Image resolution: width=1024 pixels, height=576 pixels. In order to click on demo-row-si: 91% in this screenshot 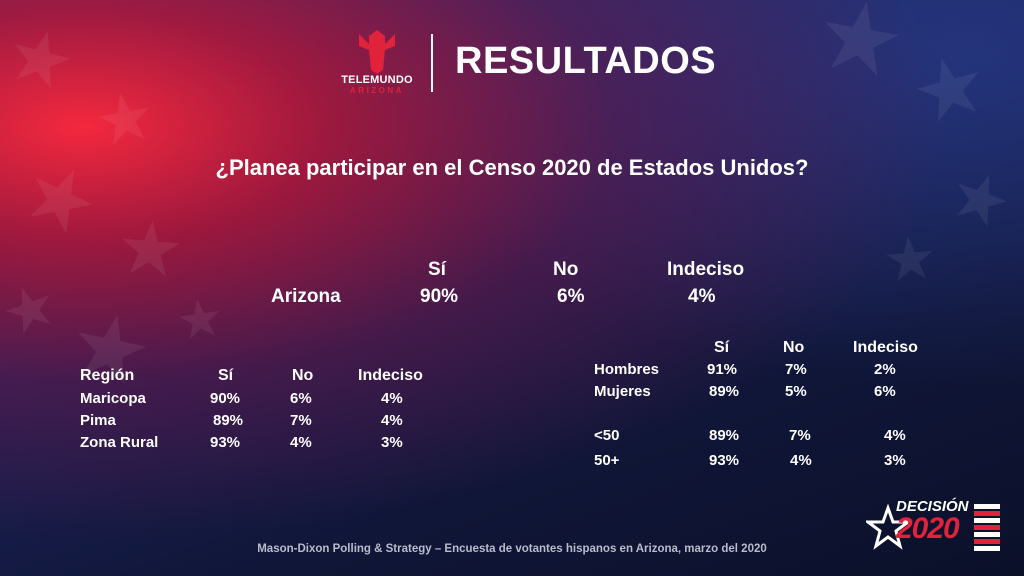, I will do `click(722, 369)`.